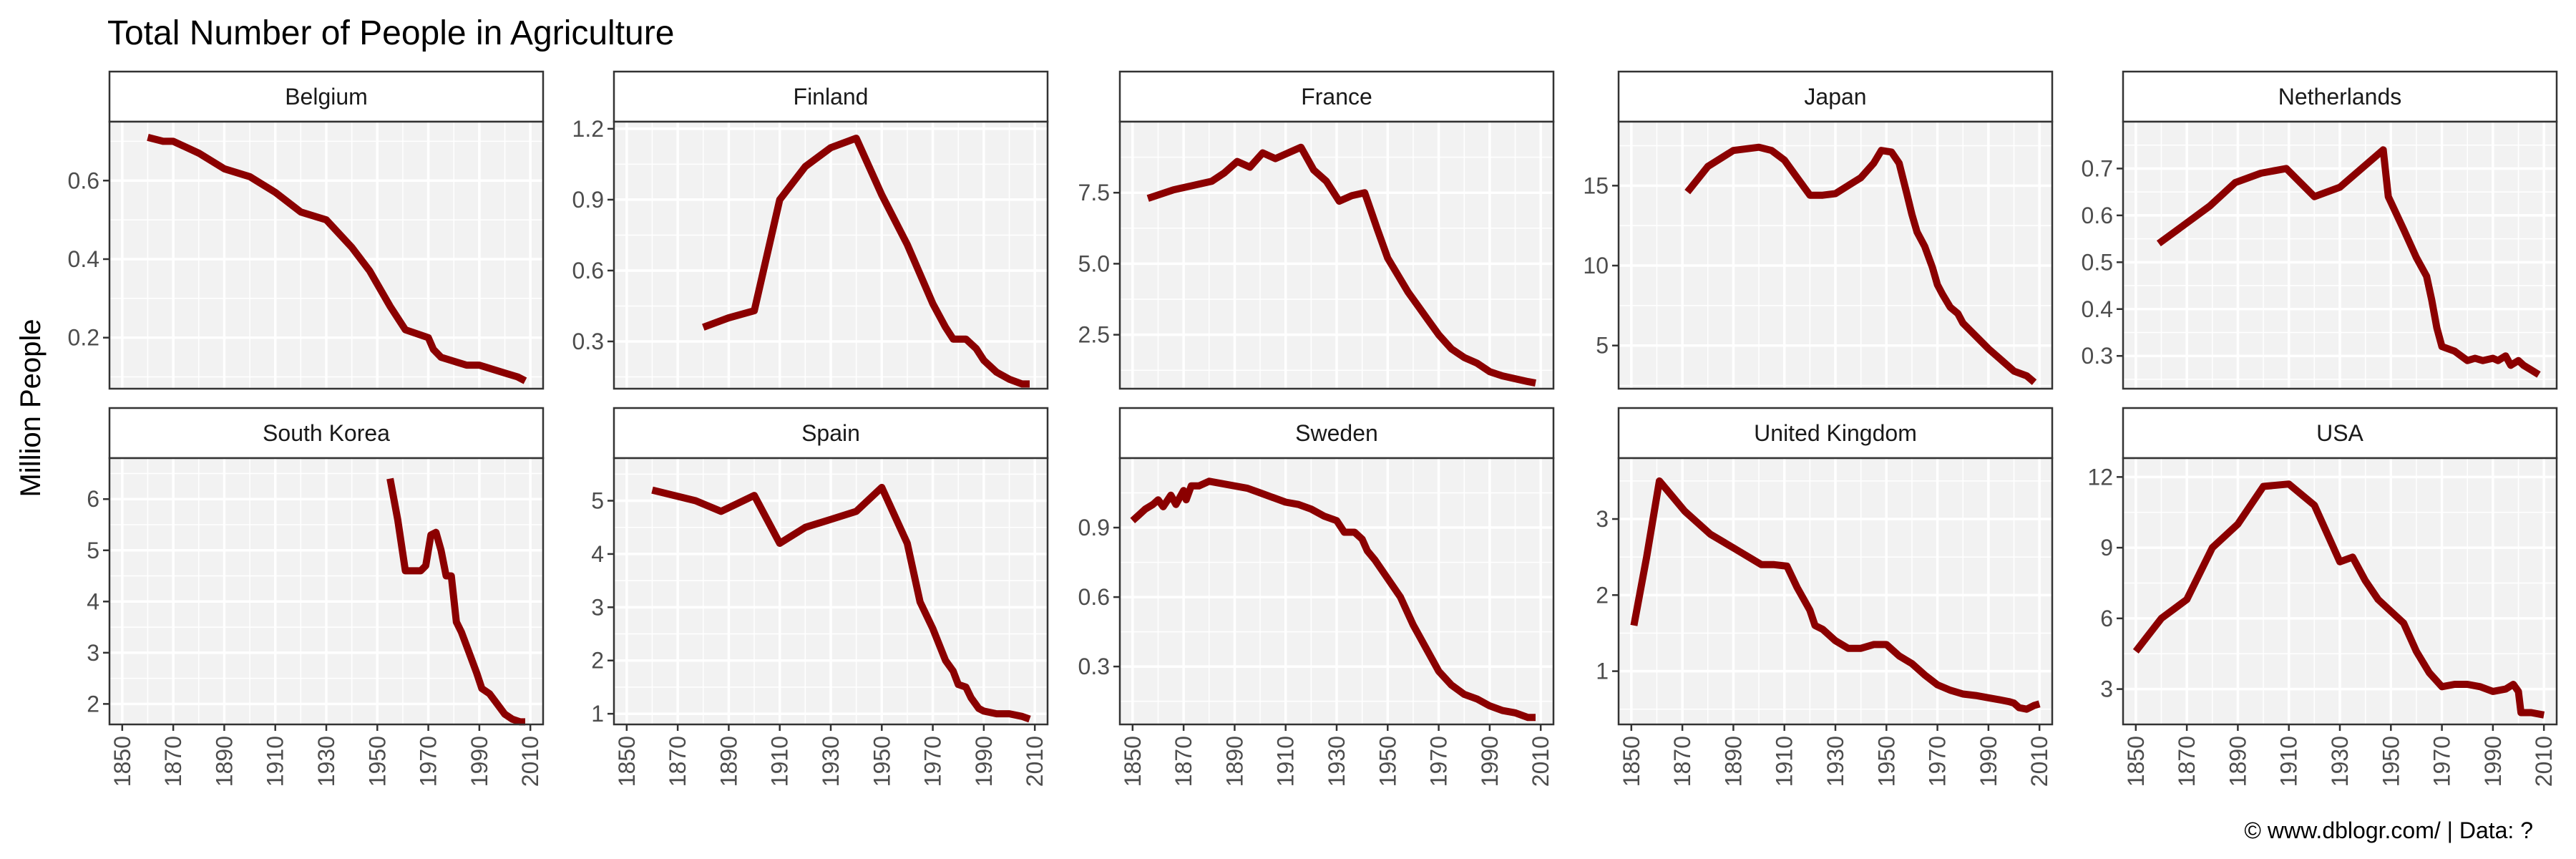 This screenshot has height=859, width=2576. What do you see at coordinates (1835, 433) in the screenshot?
I see `facet-strip-label: United Kingdom` at bounding box center [1835, 433].